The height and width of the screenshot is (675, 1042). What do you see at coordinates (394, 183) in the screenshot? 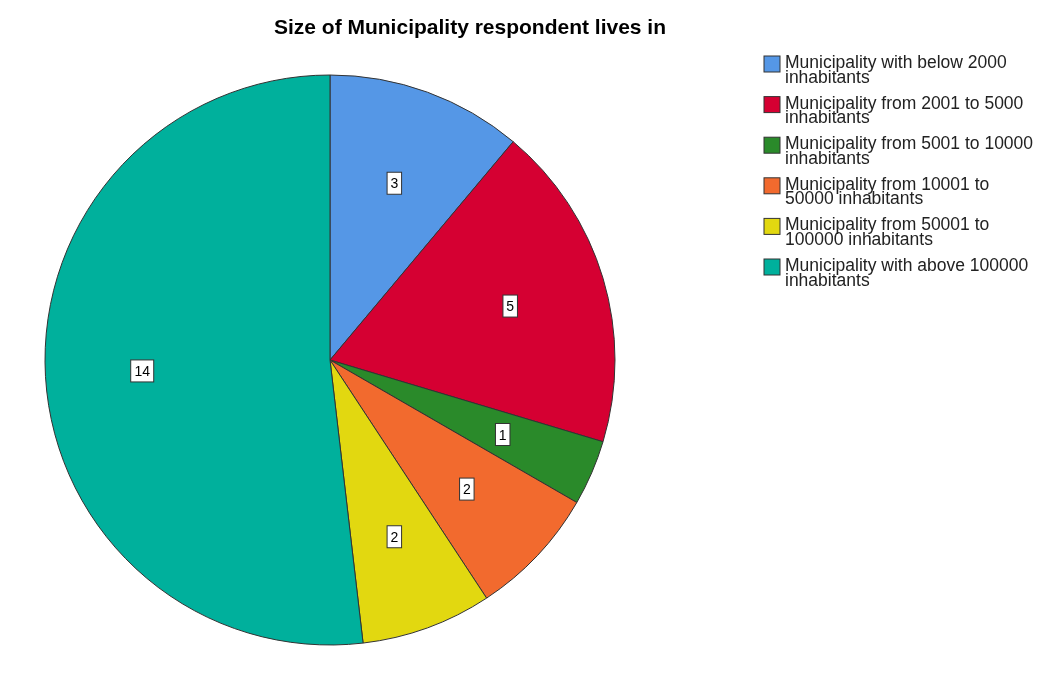
I see `data-label: 3` at bounding box center [394, 183].